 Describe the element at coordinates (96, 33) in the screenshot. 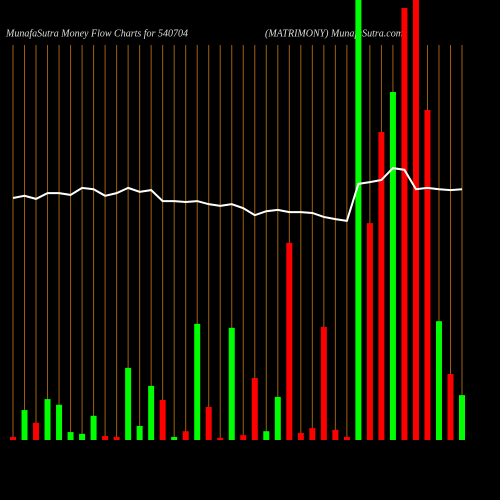

I see `chart-title: MunafaSutra Money Flow Charts for 540704` at that location.